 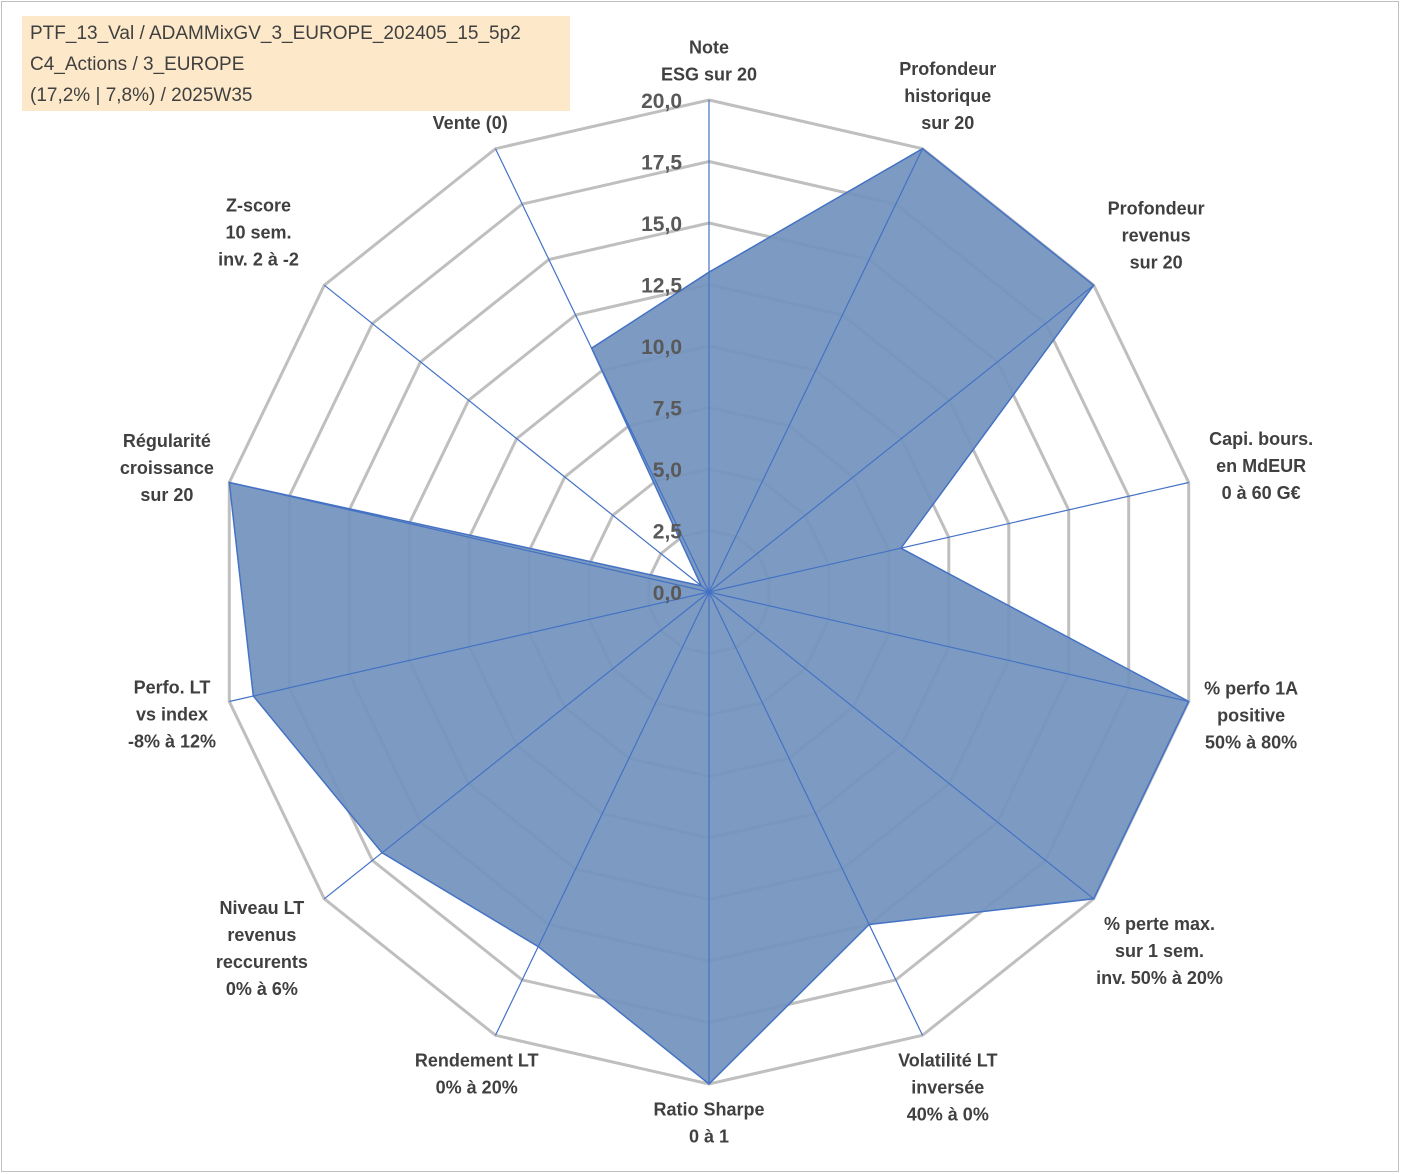 What do you see at coordinates (477, 1061) in the screenshot?
I see `category-label-line: Rendement LT` at bounding box center [477, 1061].